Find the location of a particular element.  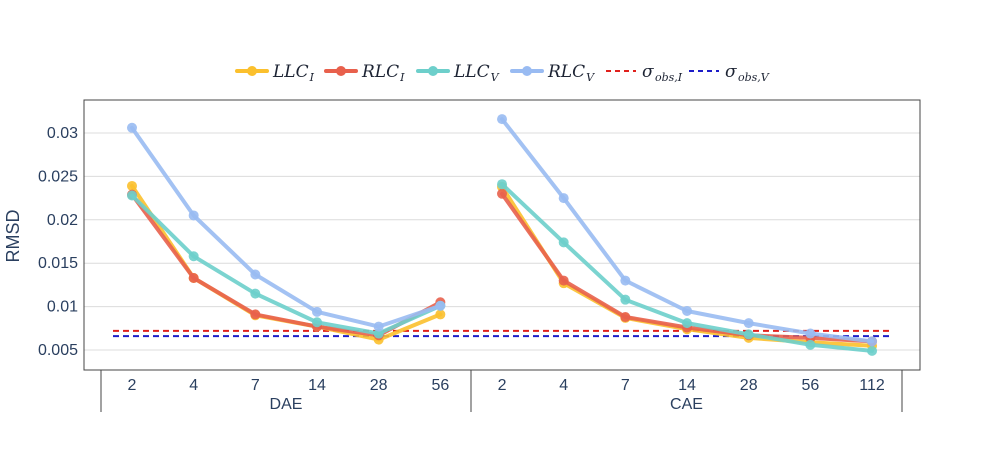

group-label: DAE is located at coordinates (286, 404).